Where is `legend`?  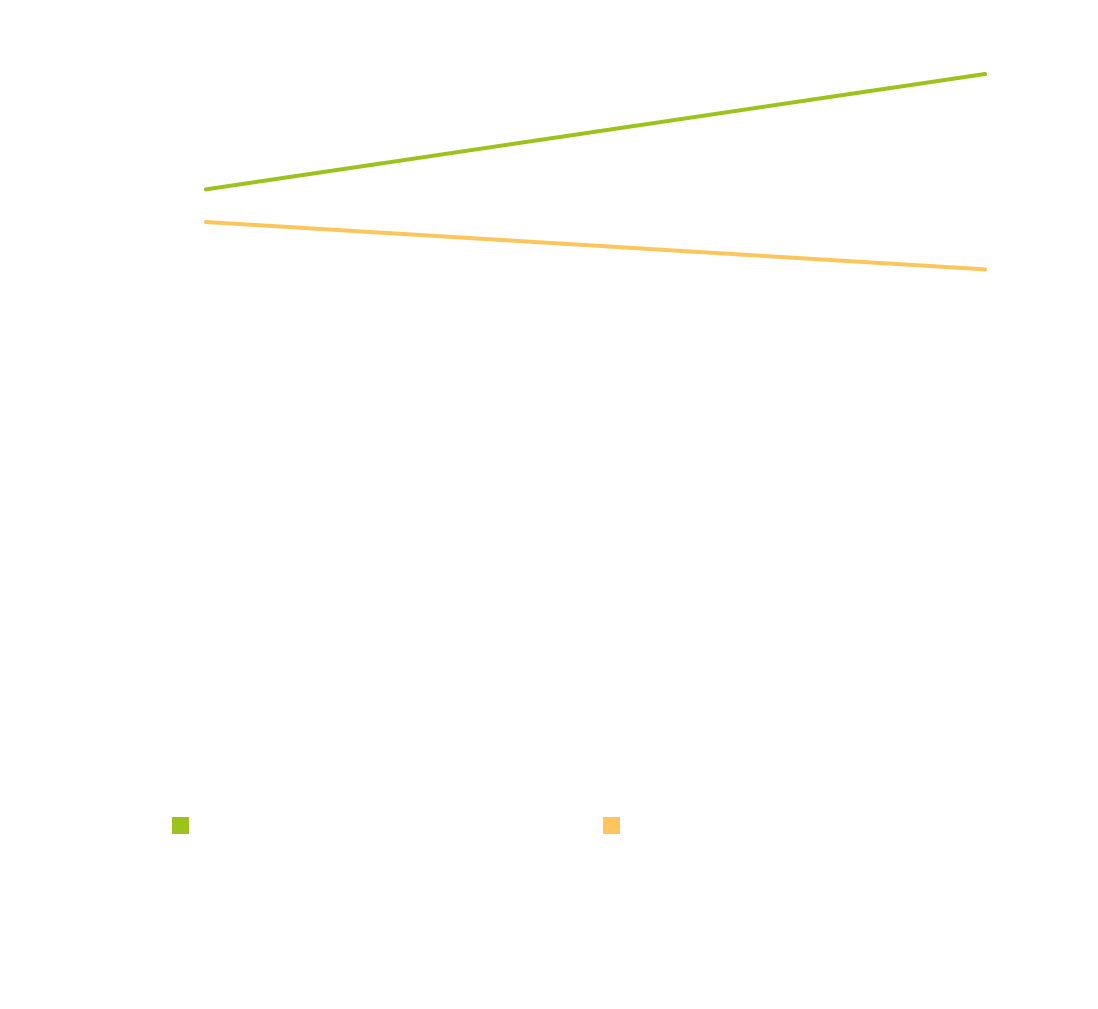 legend is located at coordinates (396, 825).